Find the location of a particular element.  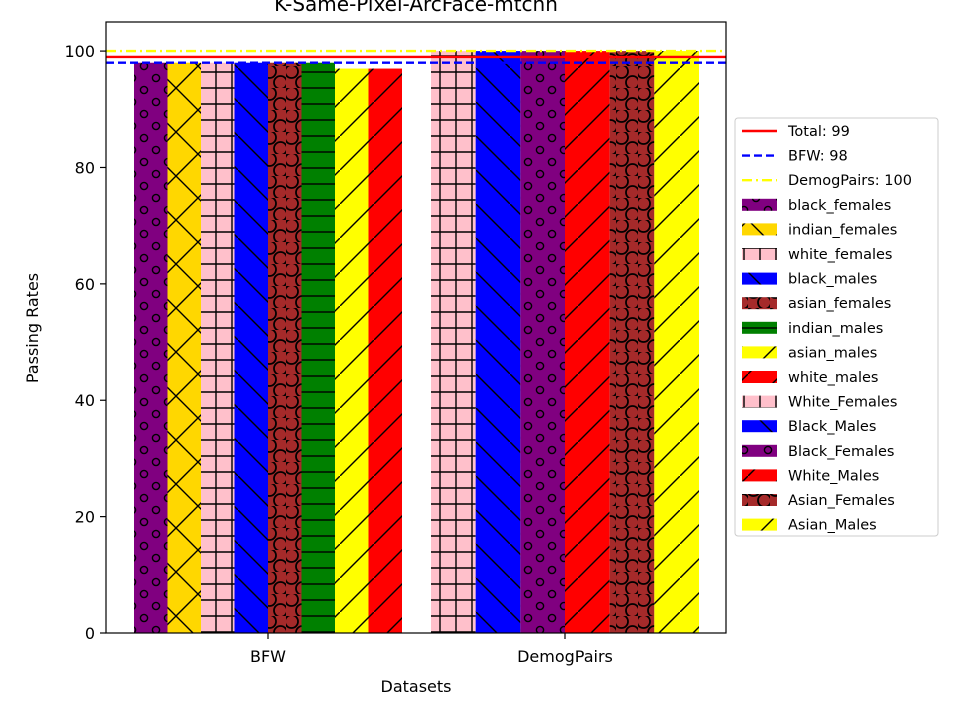

y-tick-label: 0 is located at coordinates (90, 633).